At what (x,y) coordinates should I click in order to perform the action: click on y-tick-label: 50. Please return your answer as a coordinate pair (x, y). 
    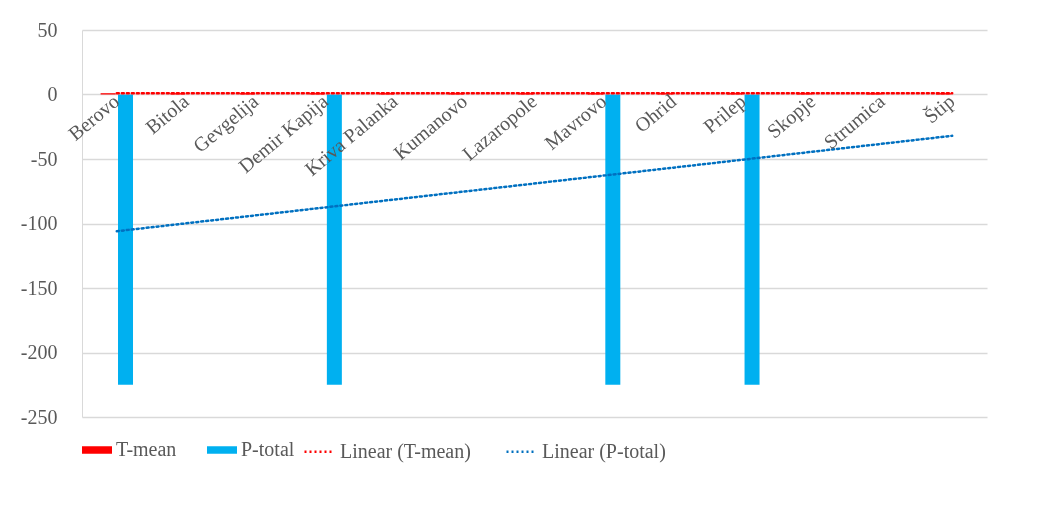
    Looking at the image, I should click on (47, 29).